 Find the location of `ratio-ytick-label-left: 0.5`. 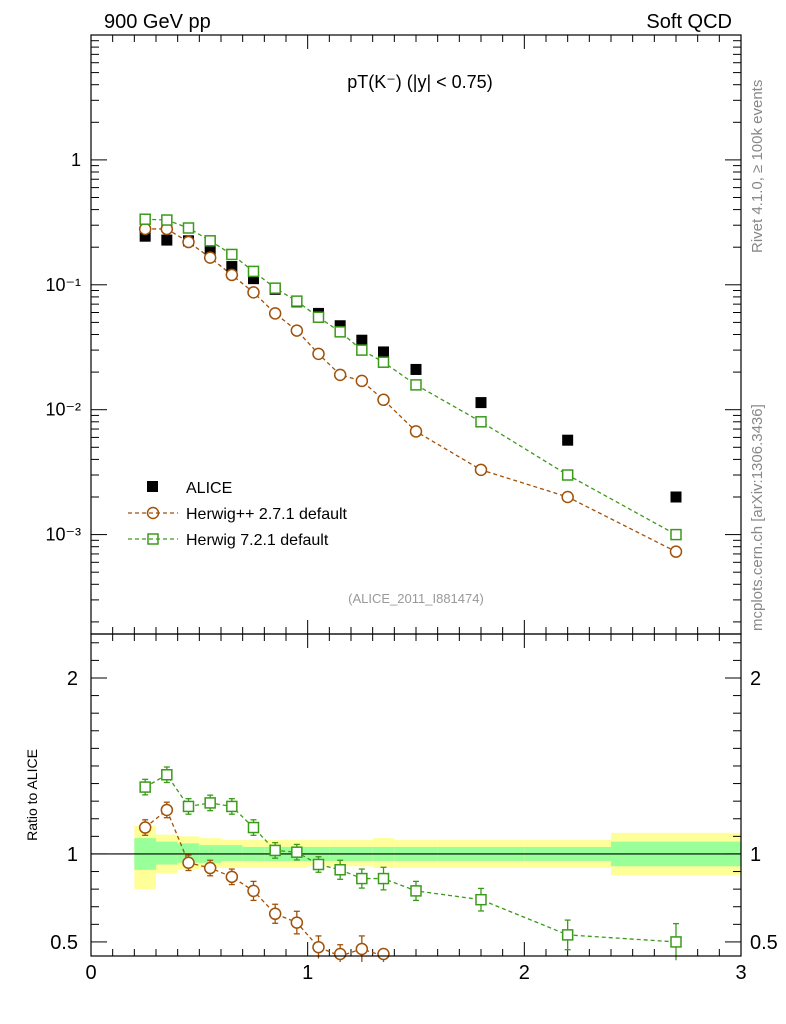

ratio-ytick-label-left: 0.5 is located at coordinates (64, 943).